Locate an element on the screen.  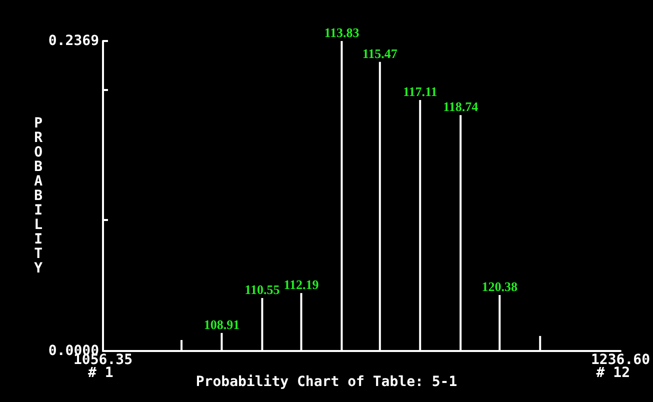
annotation: 112.19 is located at coordinates (302, 284).